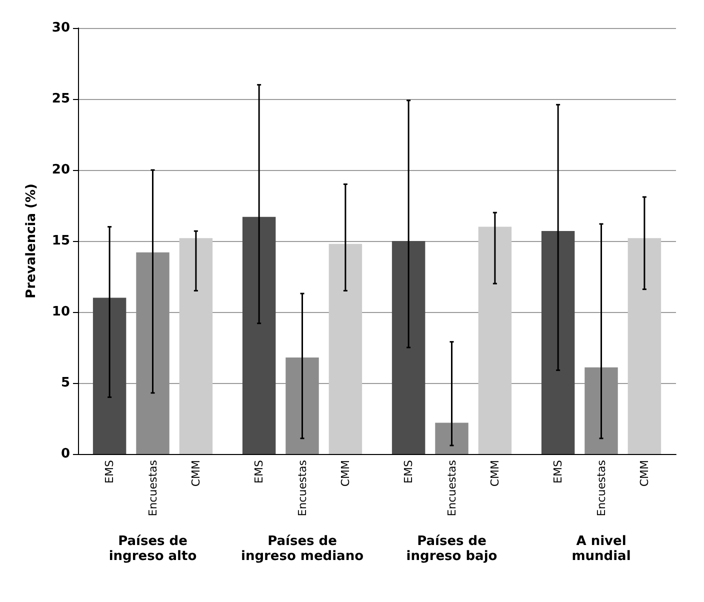  I want to click on x-tick-label: A nivel mundial, so click(601, 549).